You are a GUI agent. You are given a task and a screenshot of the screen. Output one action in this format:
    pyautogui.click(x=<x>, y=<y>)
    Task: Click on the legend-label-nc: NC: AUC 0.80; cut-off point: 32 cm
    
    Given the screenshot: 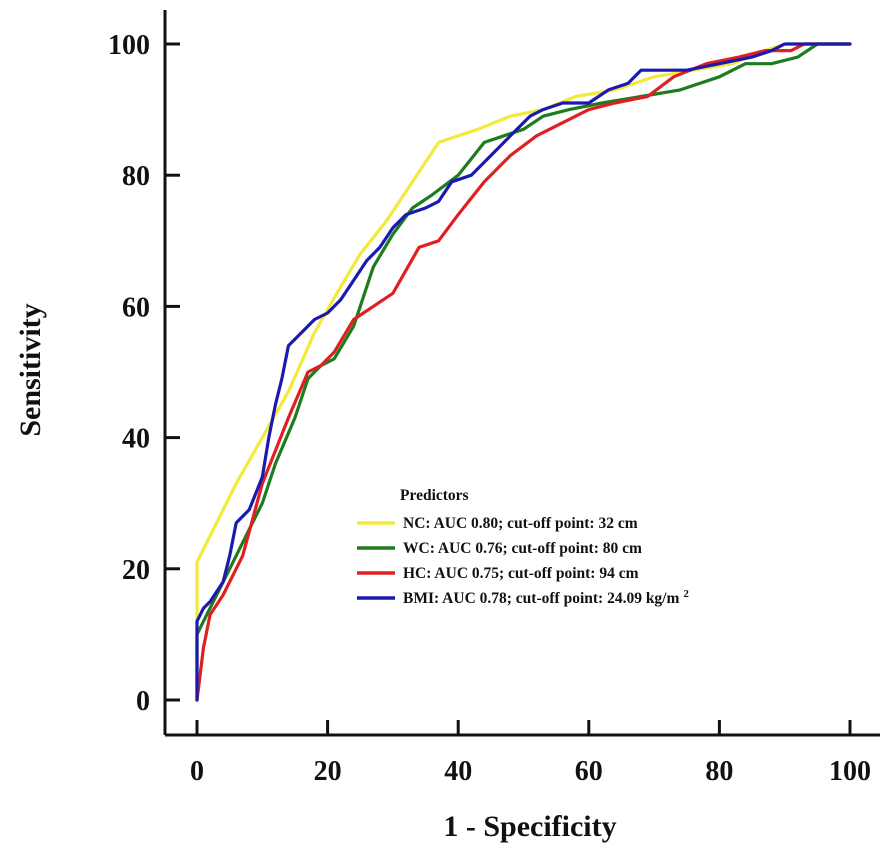 What is the action you would take?
    pyautogui.click(x=520, y=523)
    